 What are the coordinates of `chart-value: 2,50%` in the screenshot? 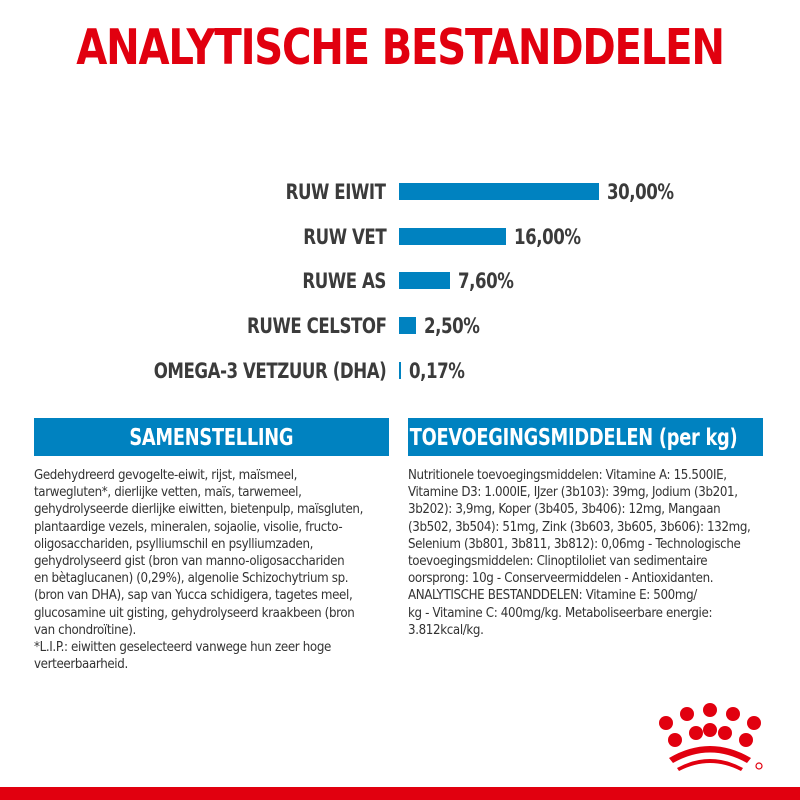 It's located at (452, 326).